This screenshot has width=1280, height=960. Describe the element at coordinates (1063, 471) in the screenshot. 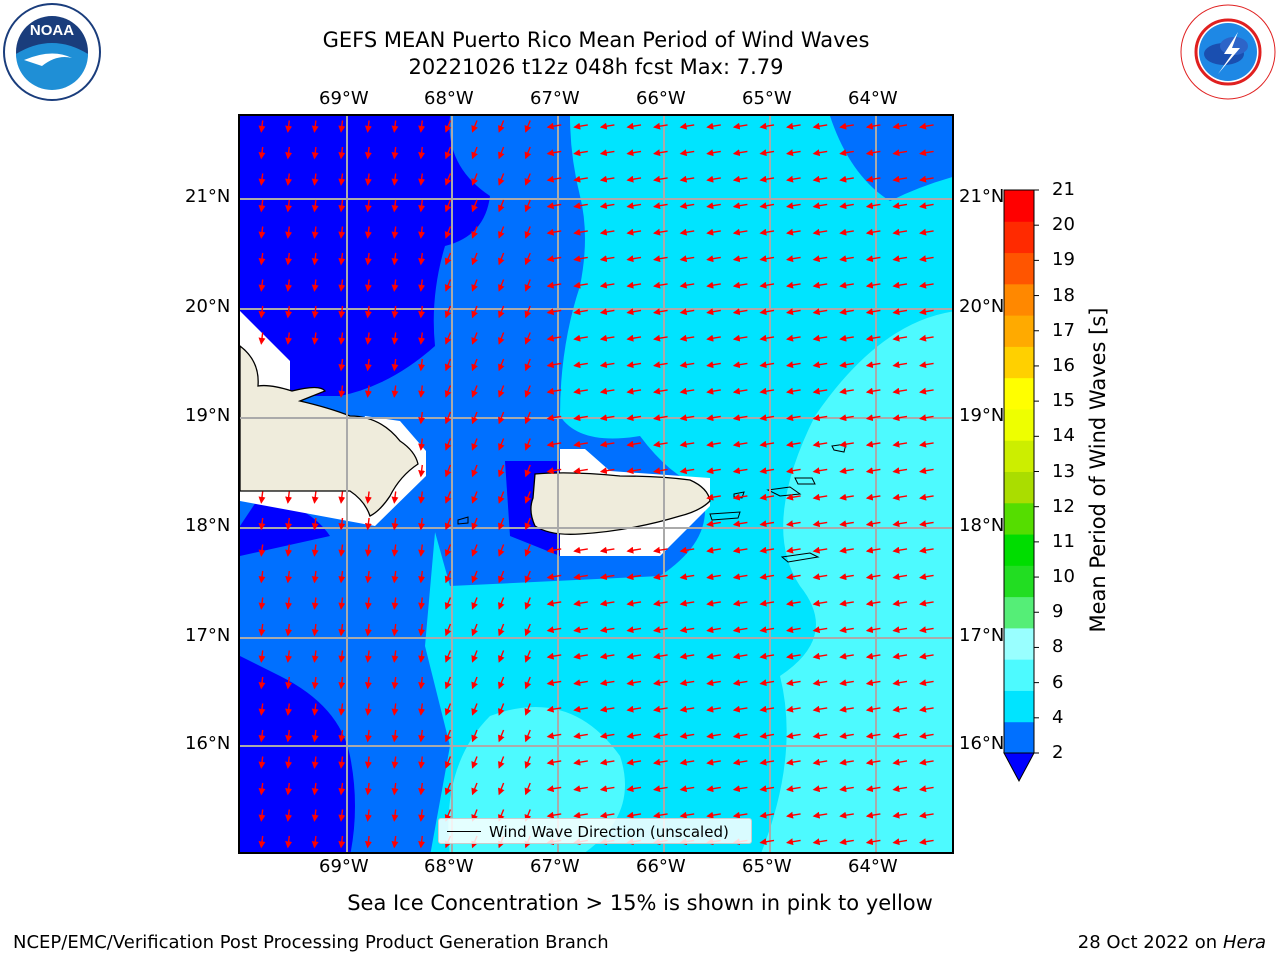

I see `colorbar-tick-label: 13` at that location.